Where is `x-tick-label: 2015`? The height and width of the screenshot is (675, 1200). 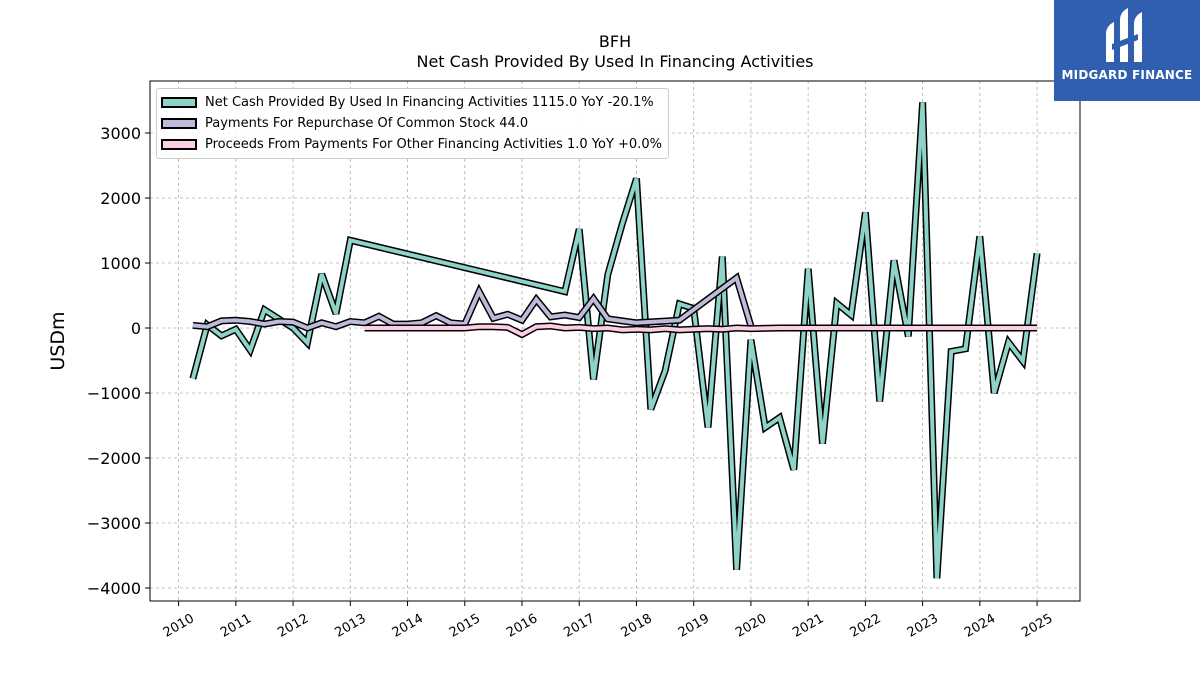
x-tick-label: 2015 is located at coordinates (465, 626).